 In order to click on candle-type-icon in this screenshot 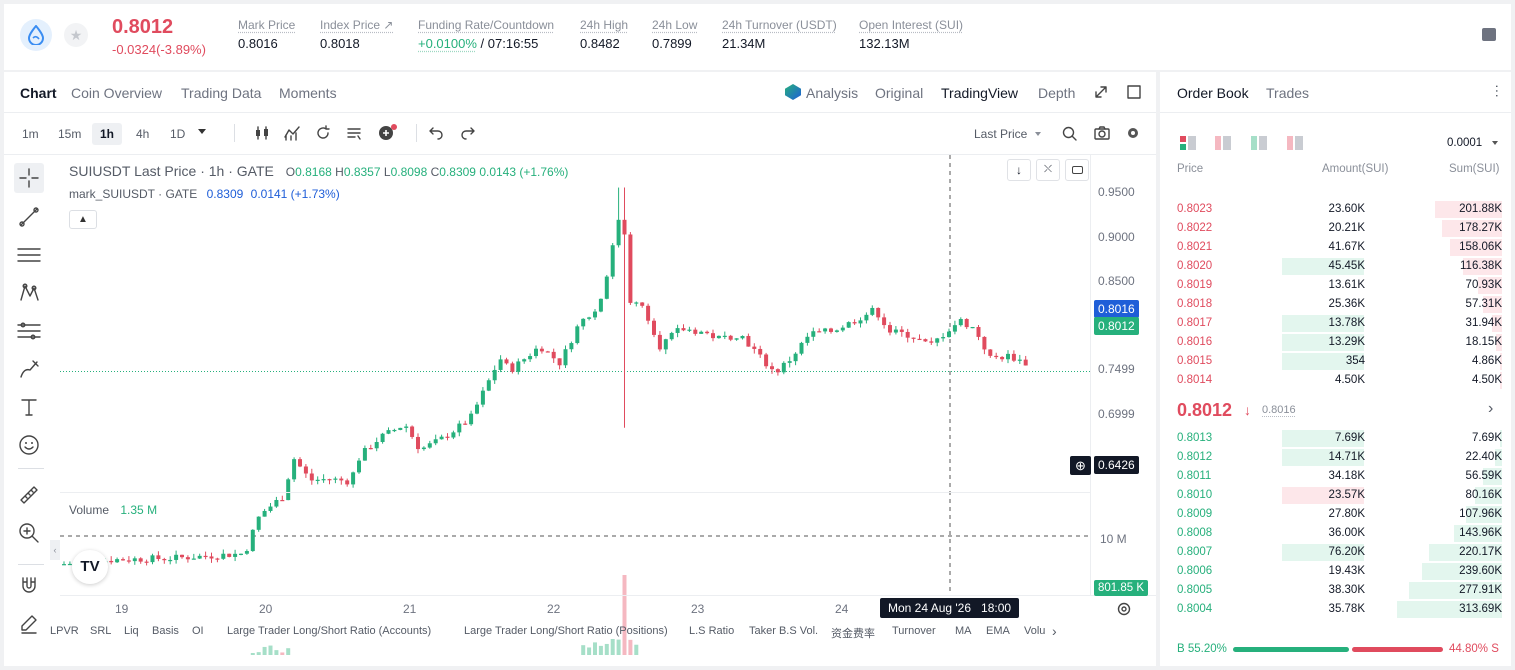, I will do `click(262, 133)`.